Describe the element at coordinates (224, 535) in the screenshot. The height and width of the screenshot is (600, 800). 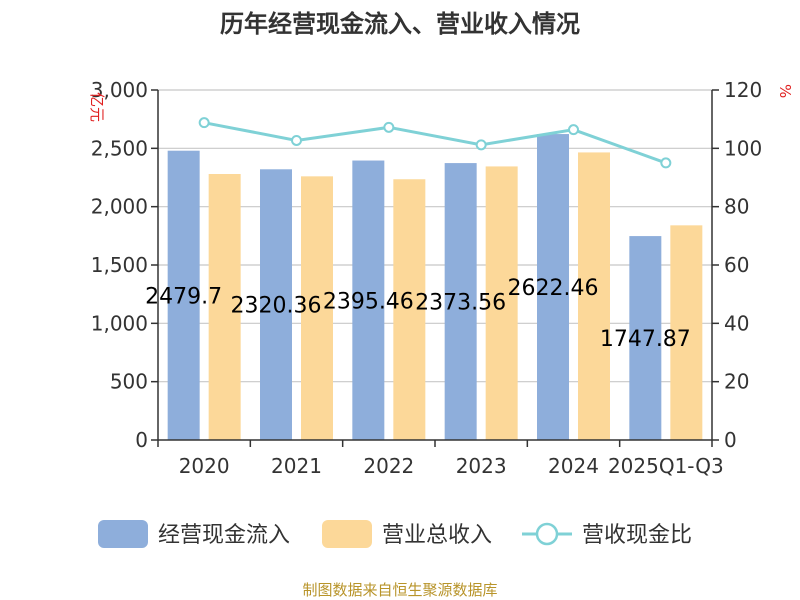
I see `legend-label: 经营现金流入` at that location.